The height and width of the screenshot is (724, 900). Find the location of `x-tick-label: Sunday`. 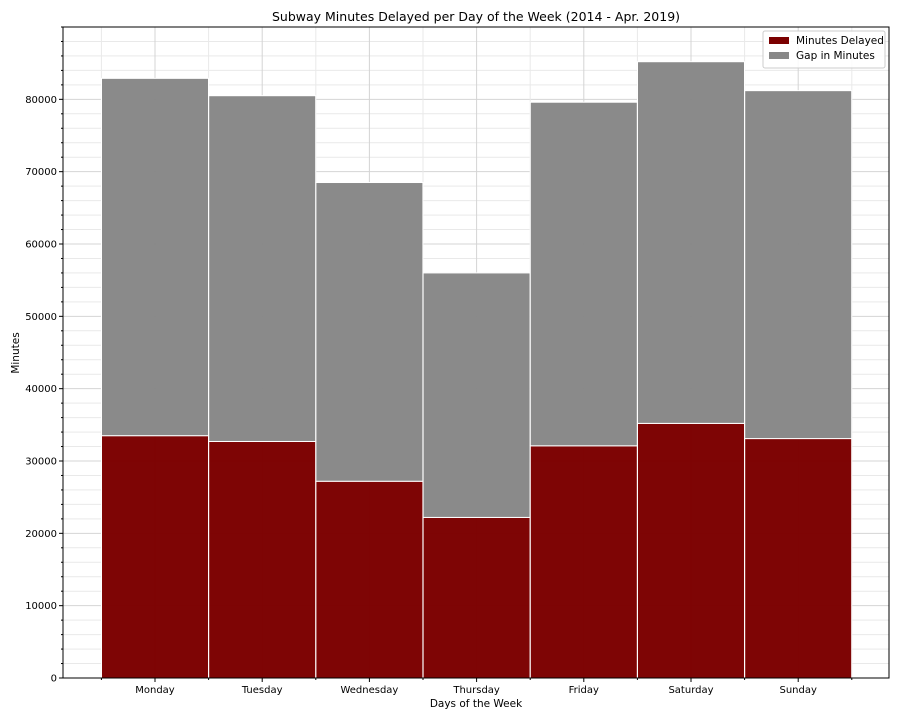

x-tick-label: Sunday is located at coordinates (797, 690).